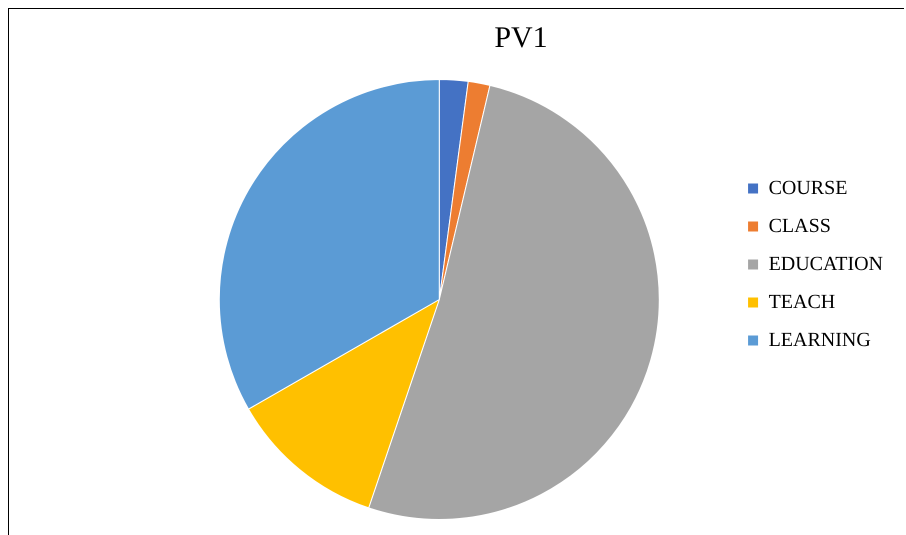 The image size is (906, 535). What do you see at coordinates (819, 339) in the screenshot?
I see `legend-label: LEARNING` at bounding box center [819, 339].